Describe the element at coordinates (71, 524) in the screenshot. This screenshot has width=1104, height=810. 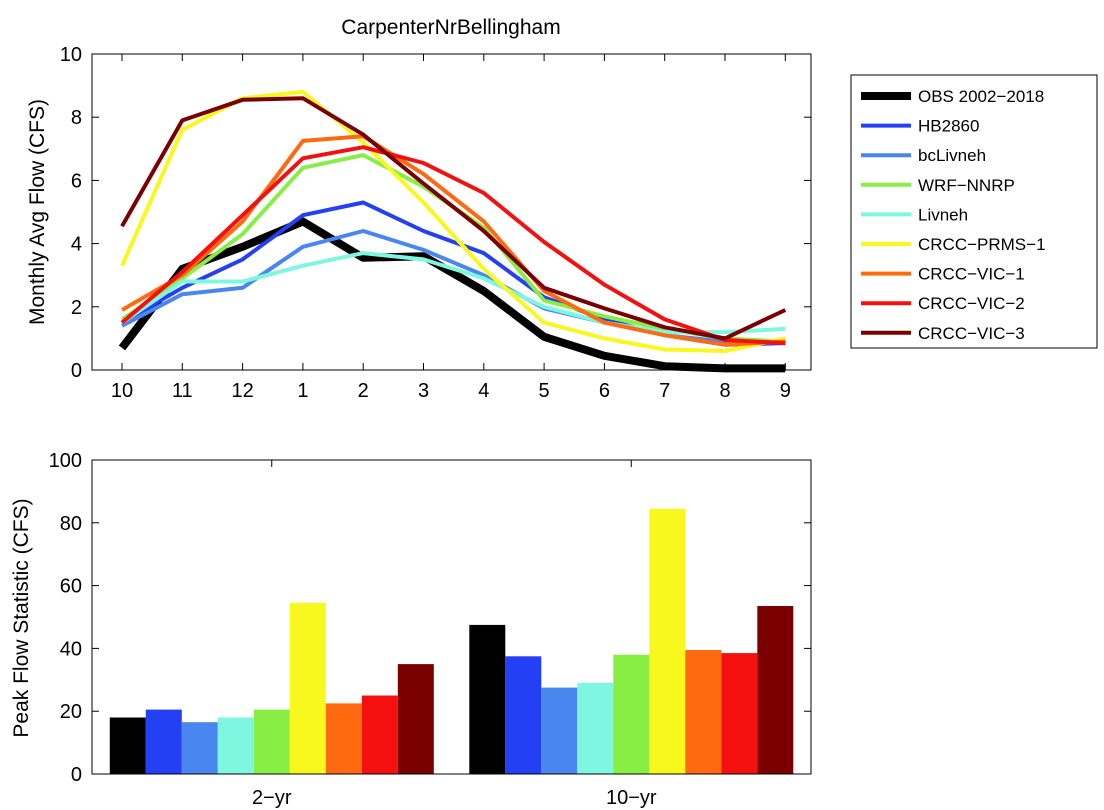
I see `y-tick-label: 80` at that location.